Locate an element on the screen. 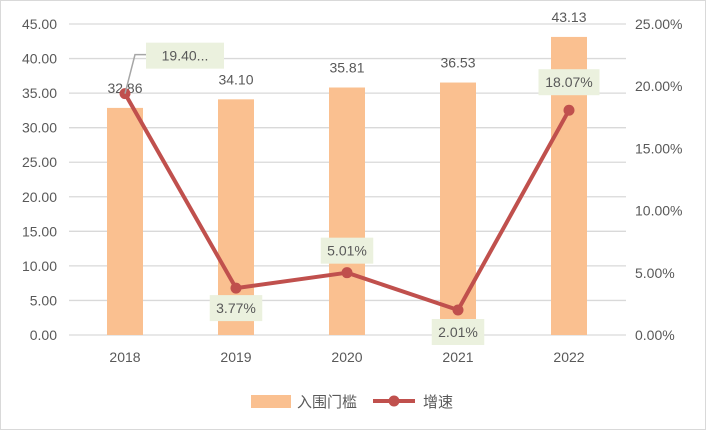 This screenshot has height=431, width=706. legend-bar-label: 入围门槛 is located at coordinates (327, 402).